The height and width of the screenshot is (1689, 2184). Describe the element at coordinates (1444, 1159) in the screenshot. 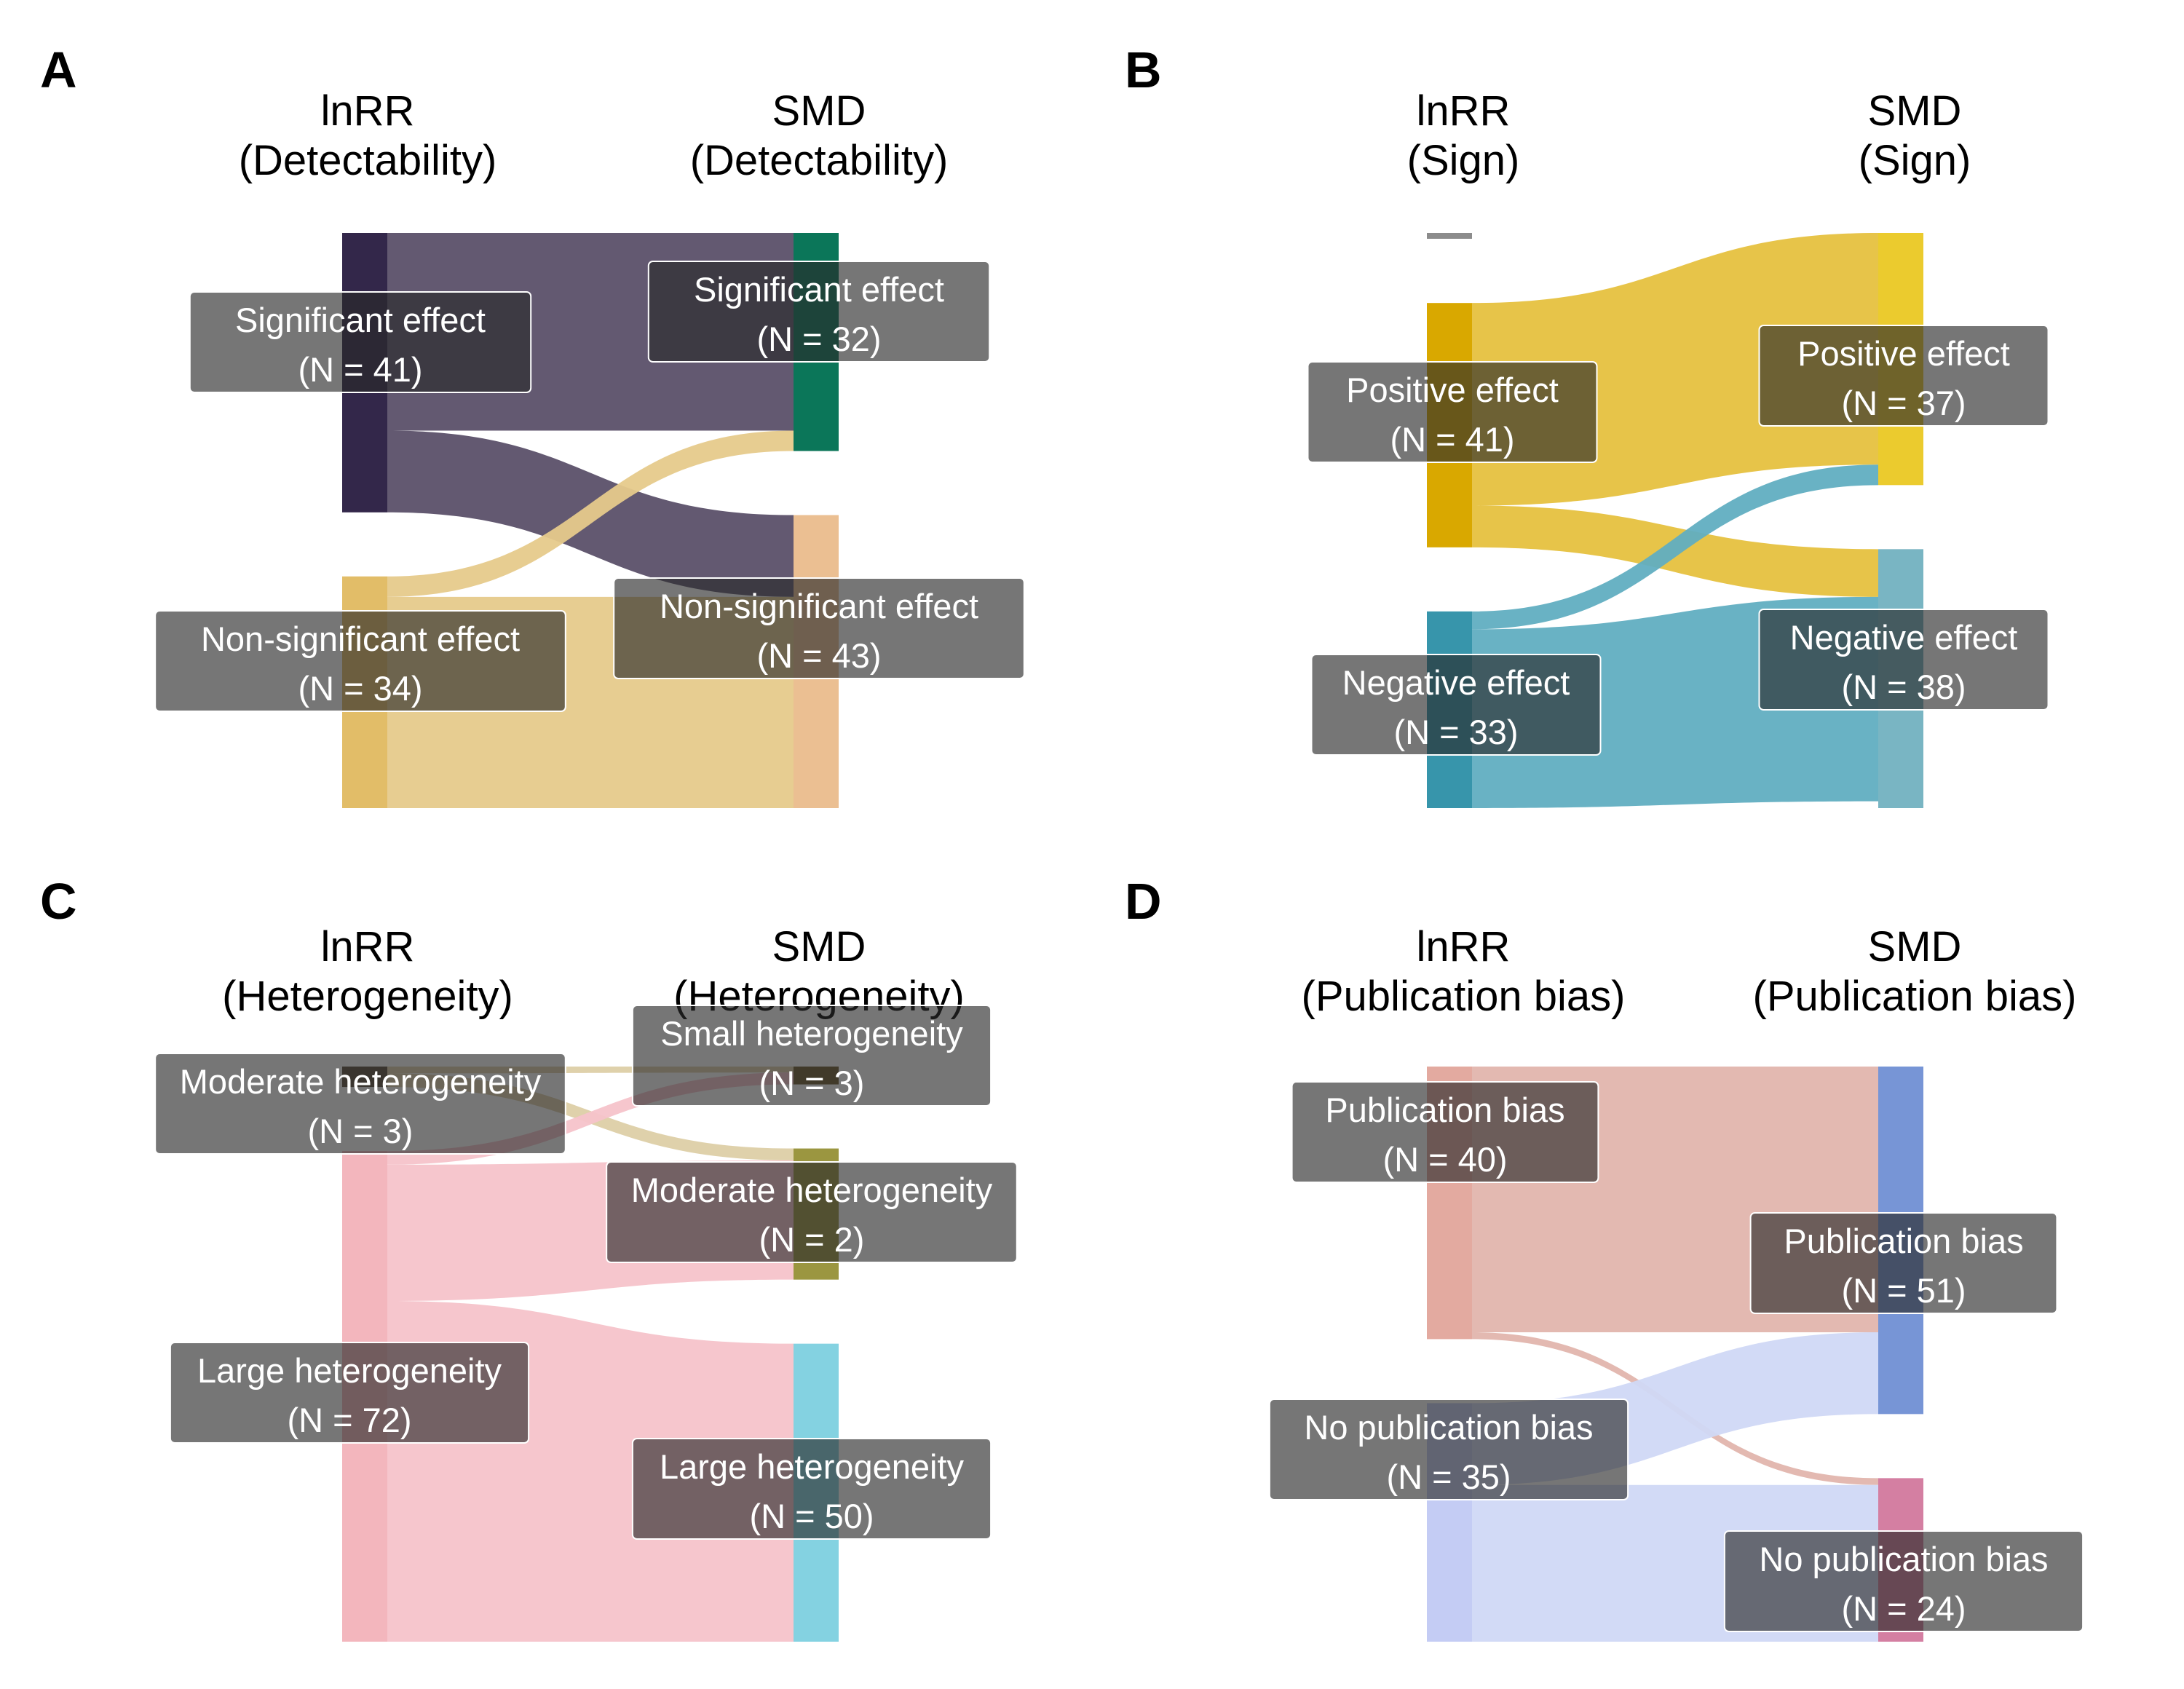

I see `left-node-count: (N = 40)` at that location.